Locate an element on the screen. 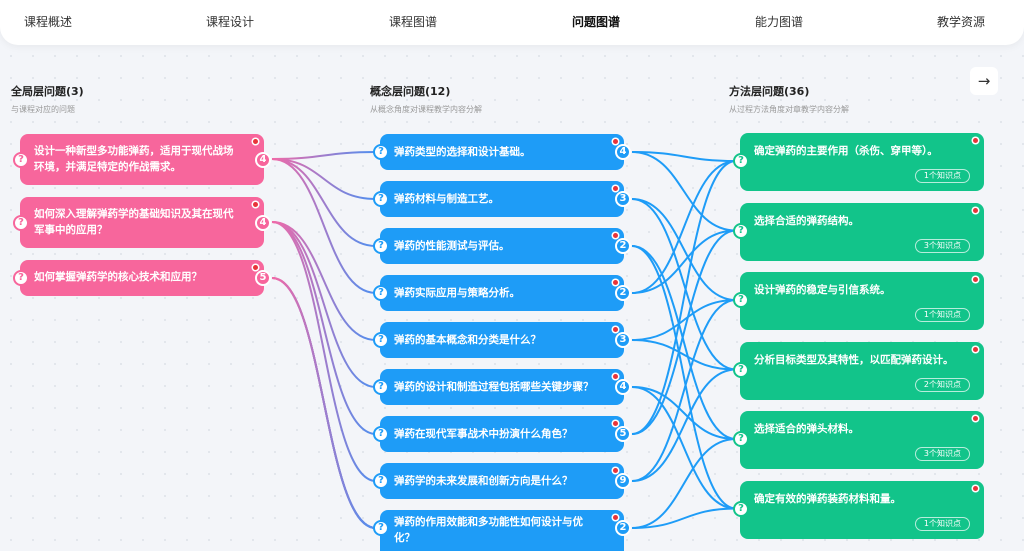 Image resolution: width=1024 pixels, height=551 pixels. question-text: 弹药类型的选择和设计基础。 is located at coordinates (462, 152).